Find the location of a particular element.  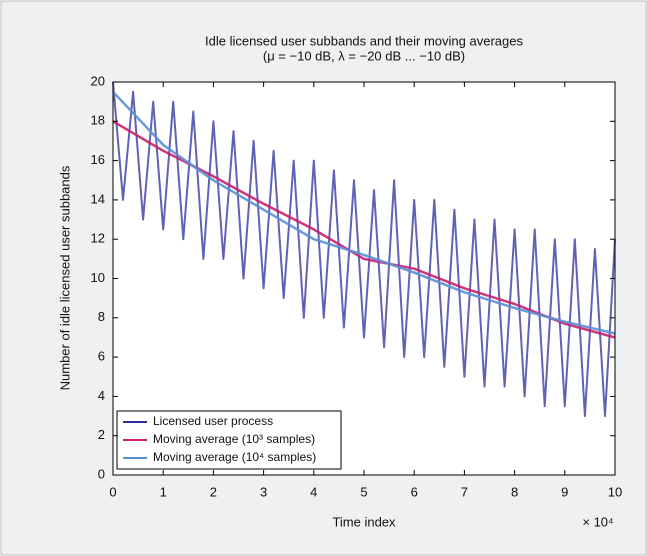

y-tick-label: 10 is located at coordinates (98, 277).